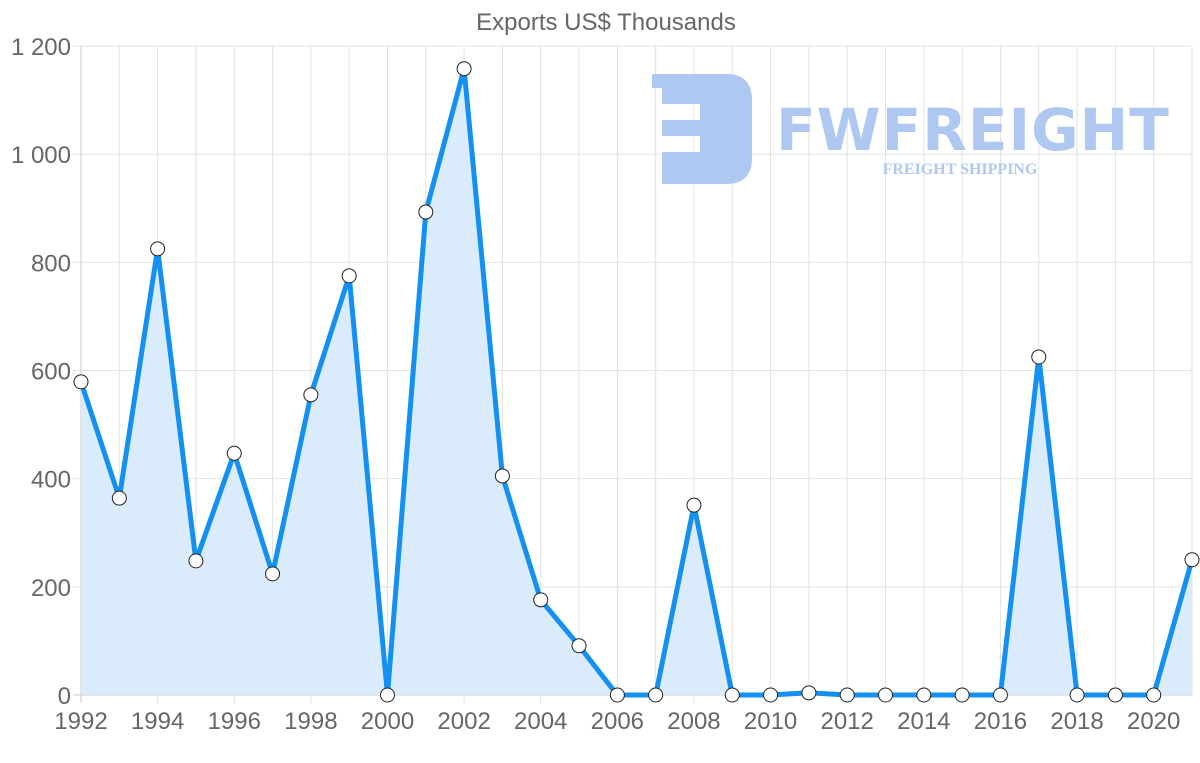 This screenshot has height=763, width=1200. I want to click on y-tick-label: 800, so click(51, 263).